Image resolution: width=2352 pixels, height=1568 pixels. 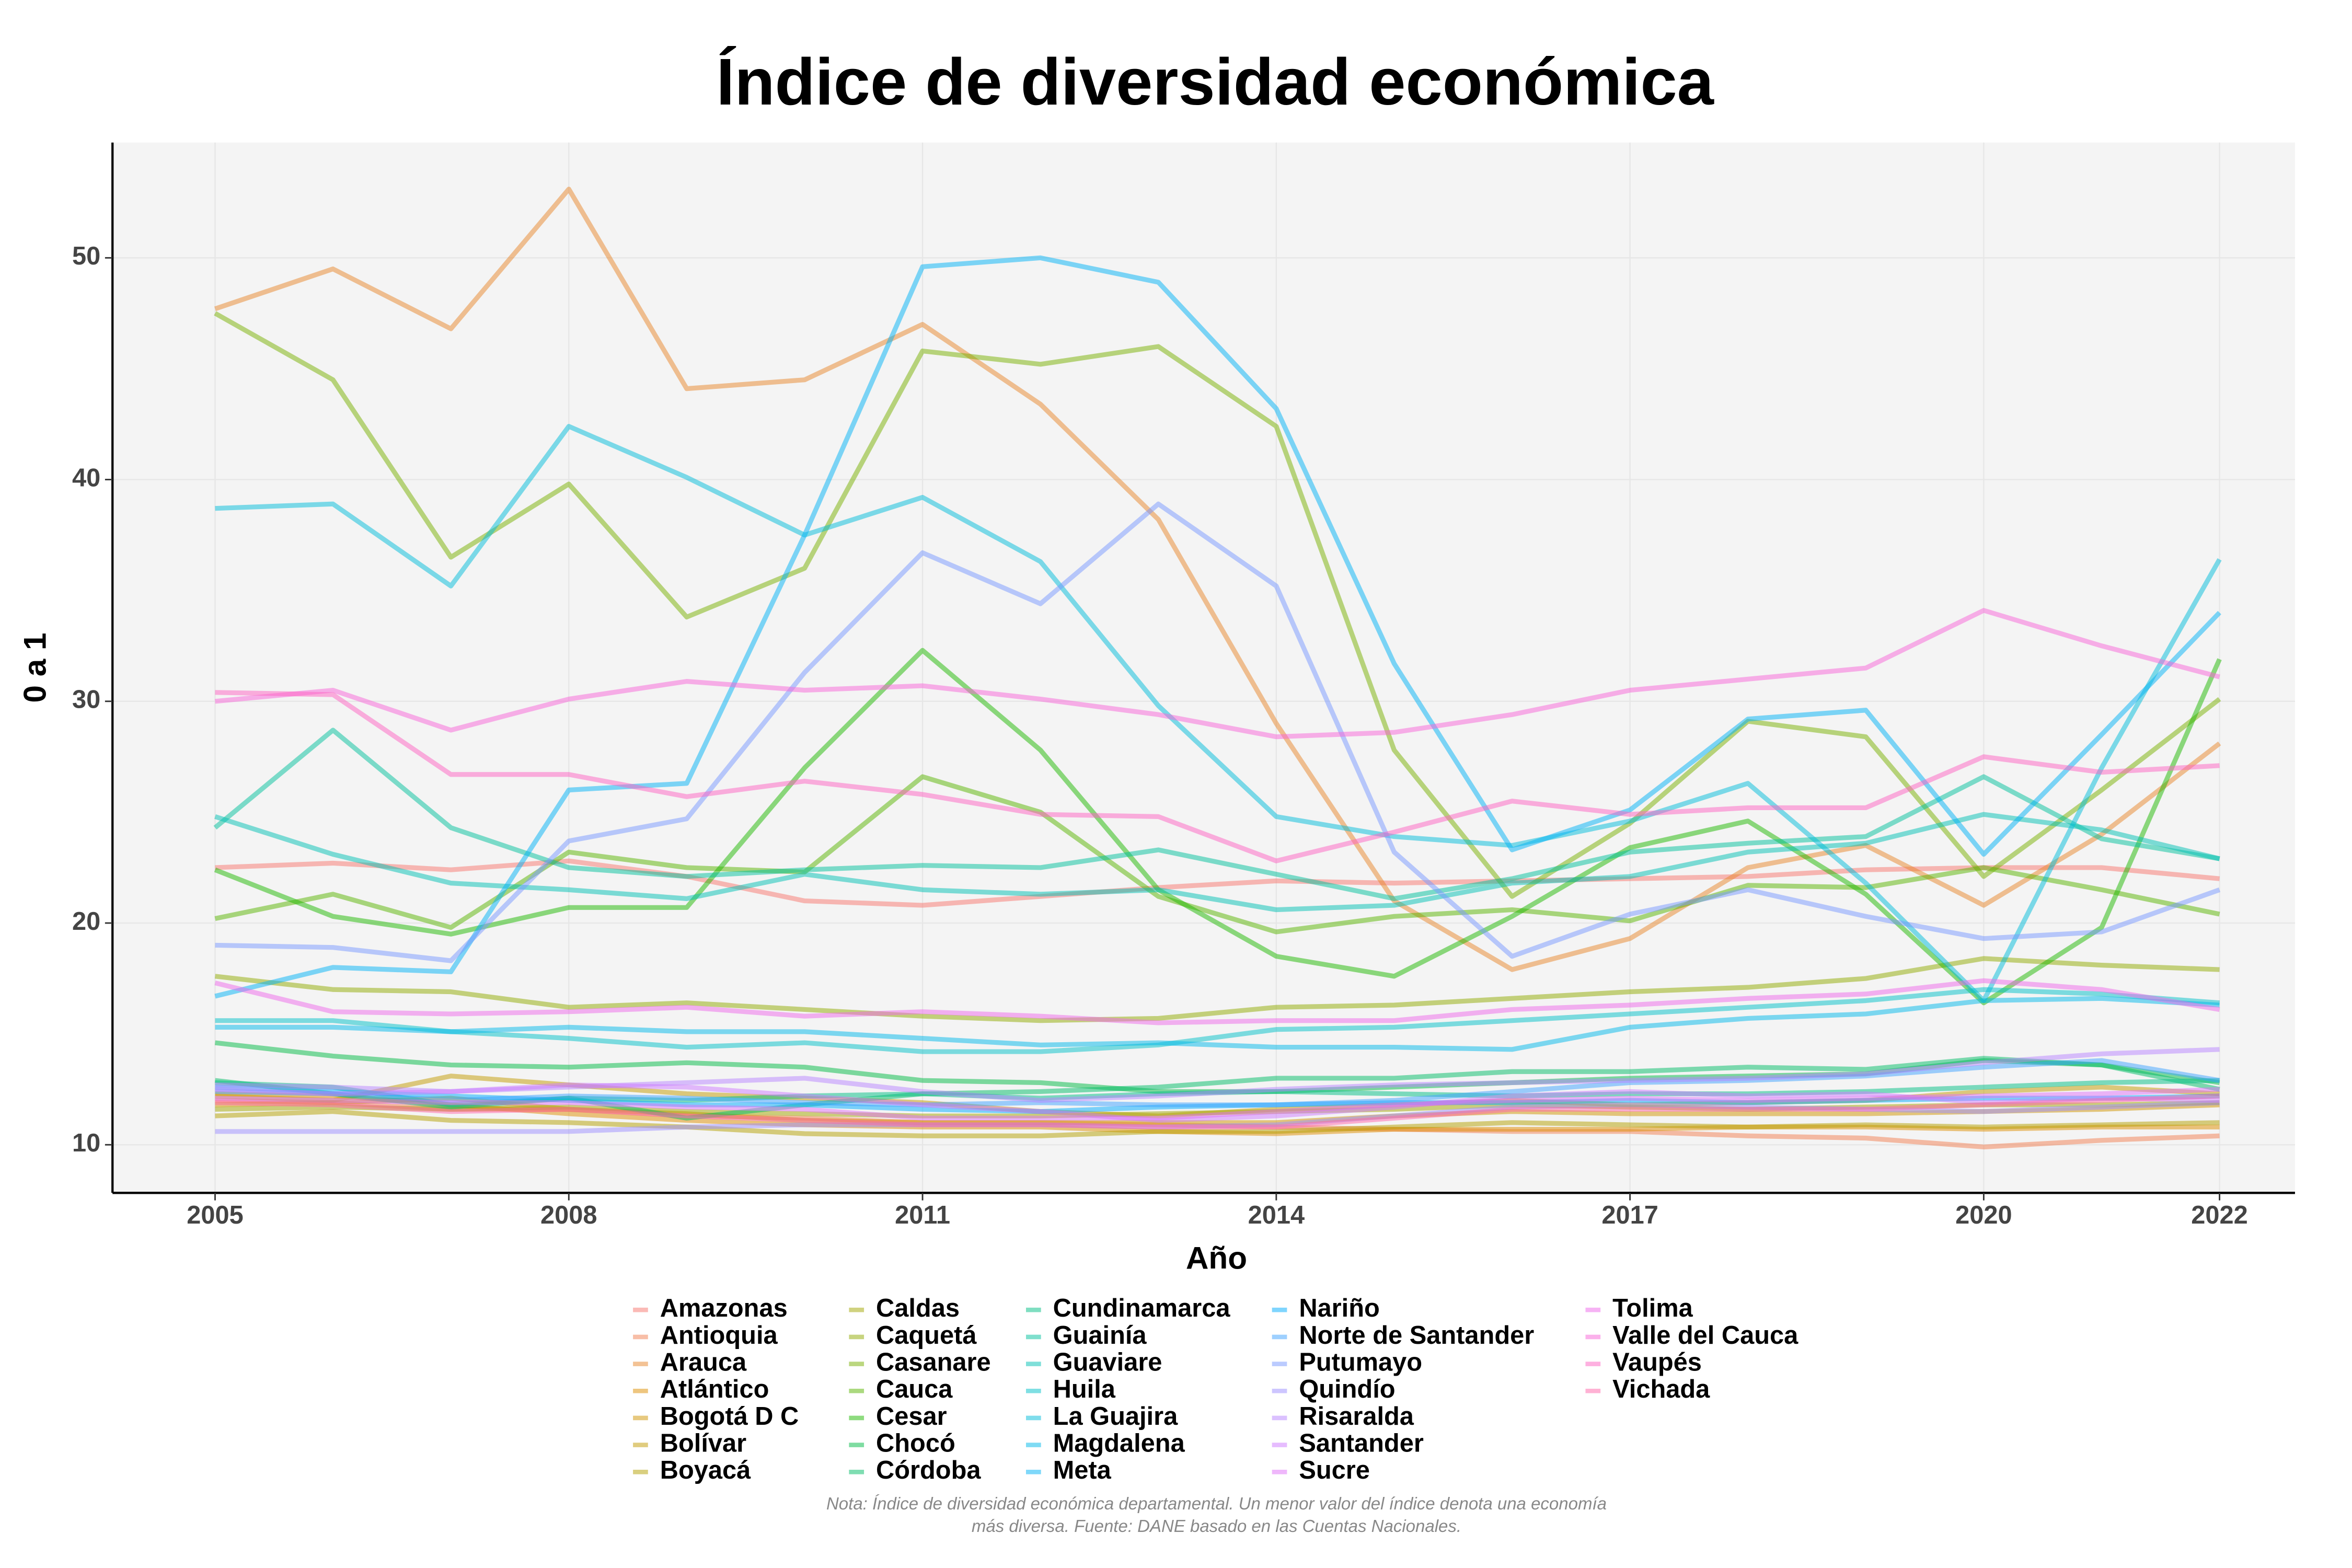 What do you see at coordinates (1215, 82) in the screenshot?
I see `chart-title: Índice de diversidad económica` at bounding box center [1215, 82].